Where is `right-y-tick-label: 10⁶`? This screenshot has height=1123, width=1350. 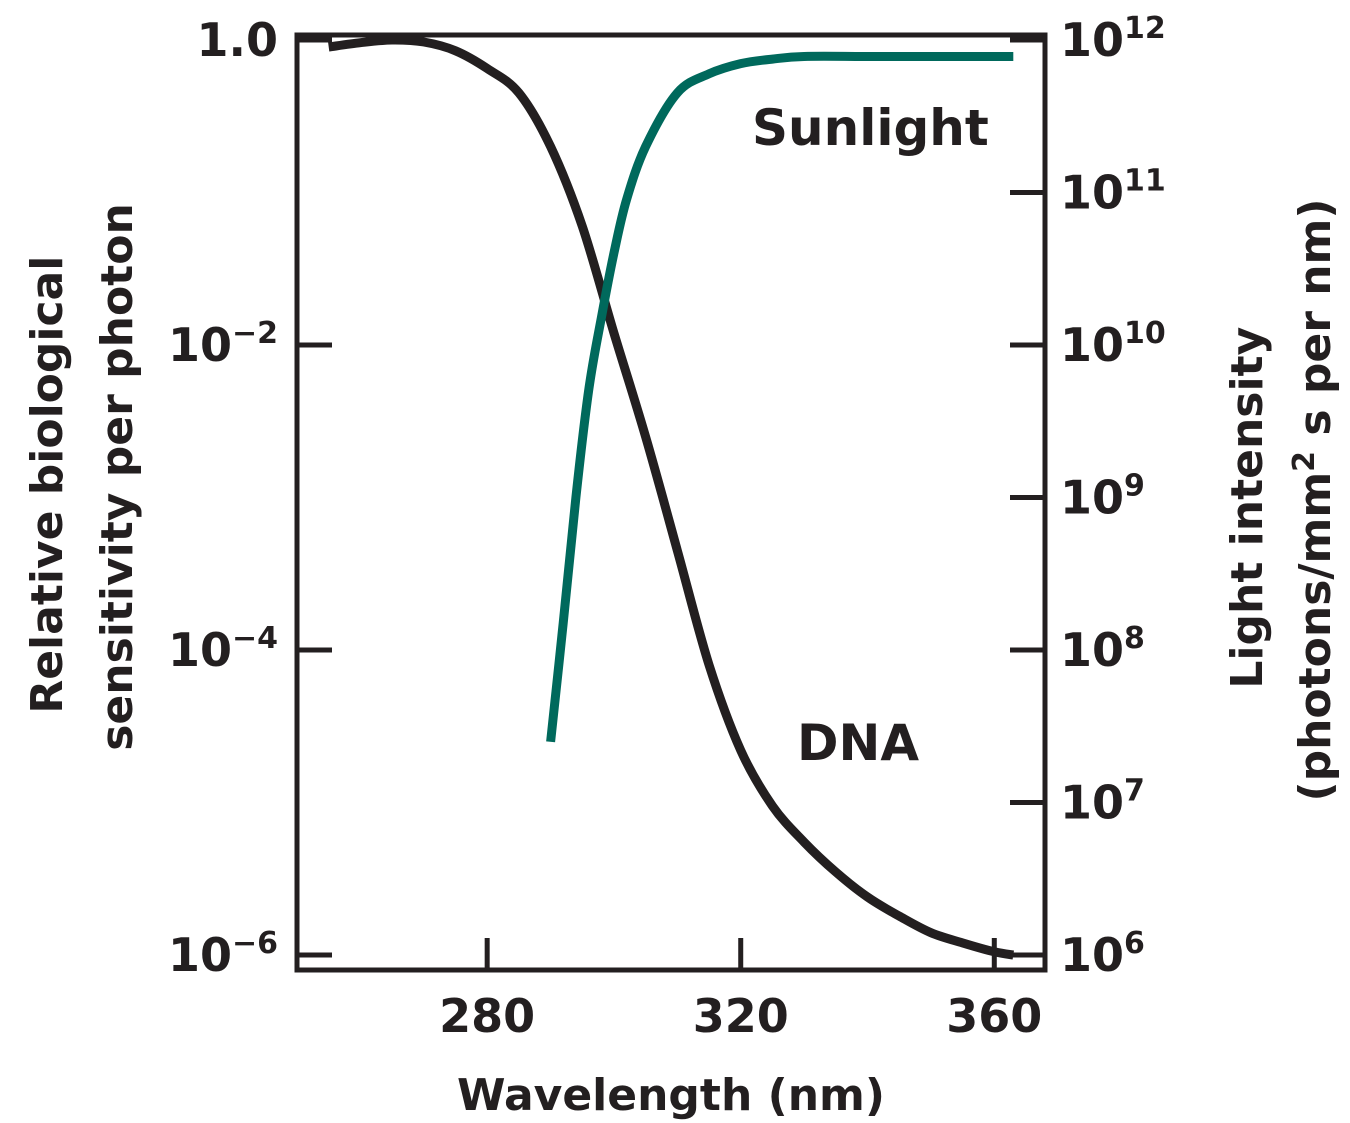
right-y-tick-label: 10⁶ is located at coordinates (1102, 954).